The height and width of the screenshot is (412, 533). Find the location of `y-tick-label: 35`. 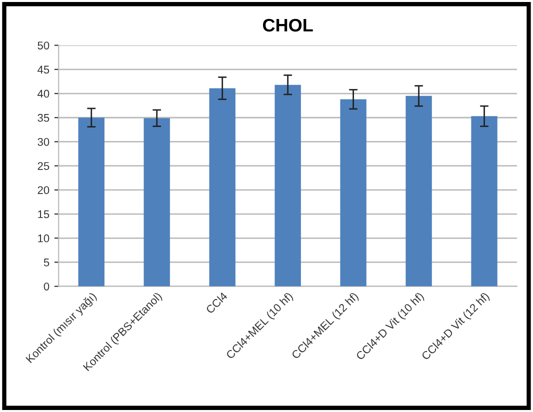

y-tick-label: 35 is located at coordinates (44, 118).